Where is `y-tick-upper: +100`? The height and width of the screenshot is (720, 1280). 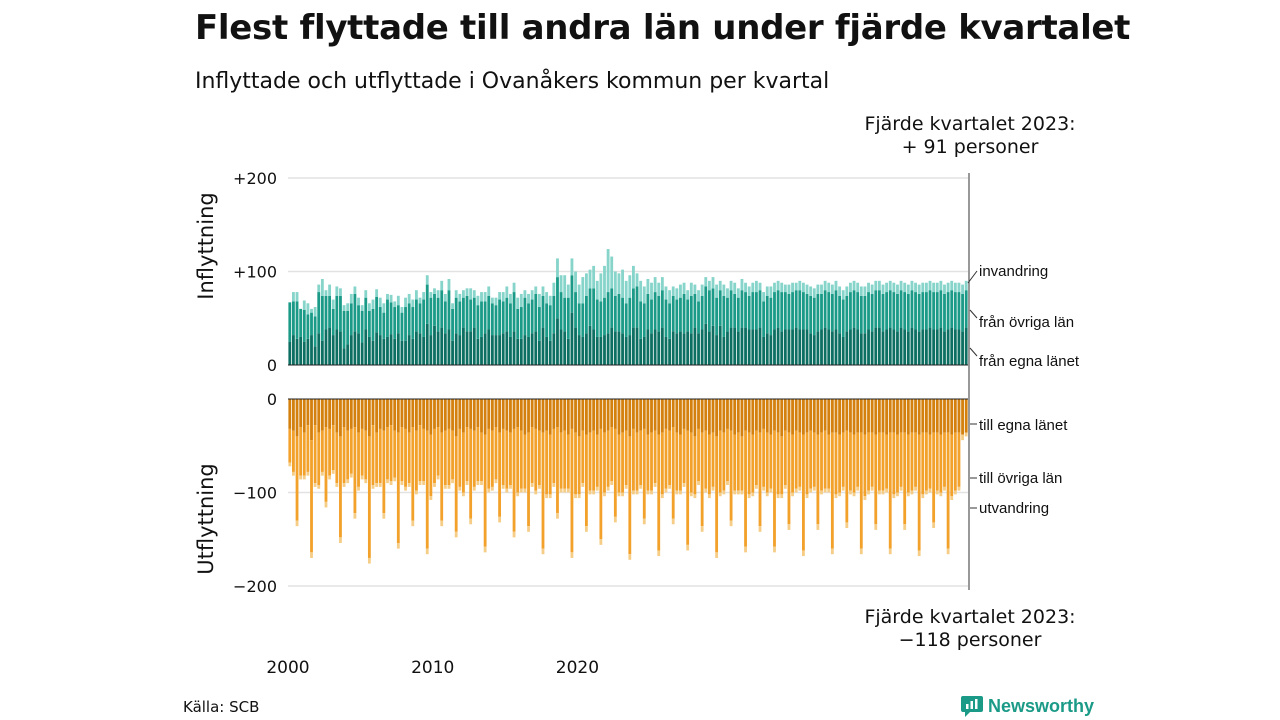 y-tick-upper: +100 is located at coordinates (255, 272).